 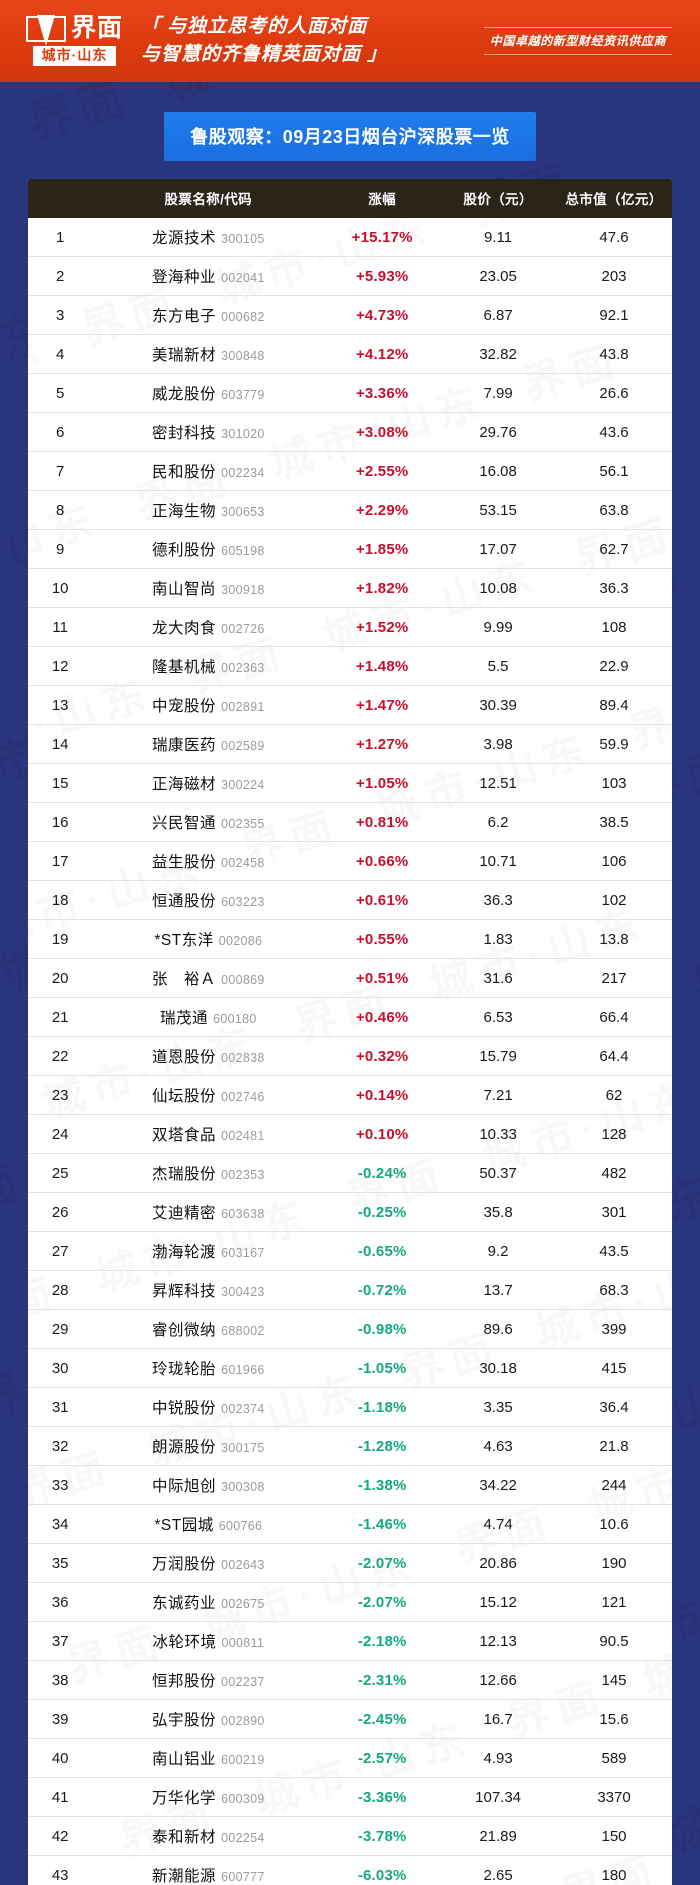 What do you see at coordinates (498, 1251) in the screenshot?
I see `cell-price: 9.2` at bounding box center [498, 1251].